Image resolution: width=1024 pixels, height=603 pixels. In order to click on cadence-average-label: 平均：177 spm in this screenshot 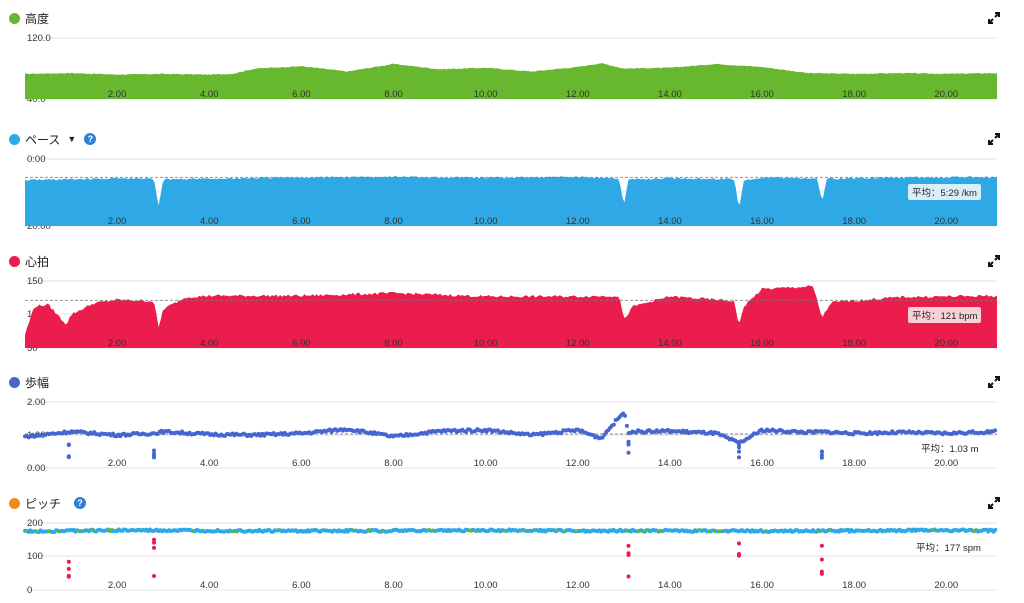, I will do `click(948, 548)`.